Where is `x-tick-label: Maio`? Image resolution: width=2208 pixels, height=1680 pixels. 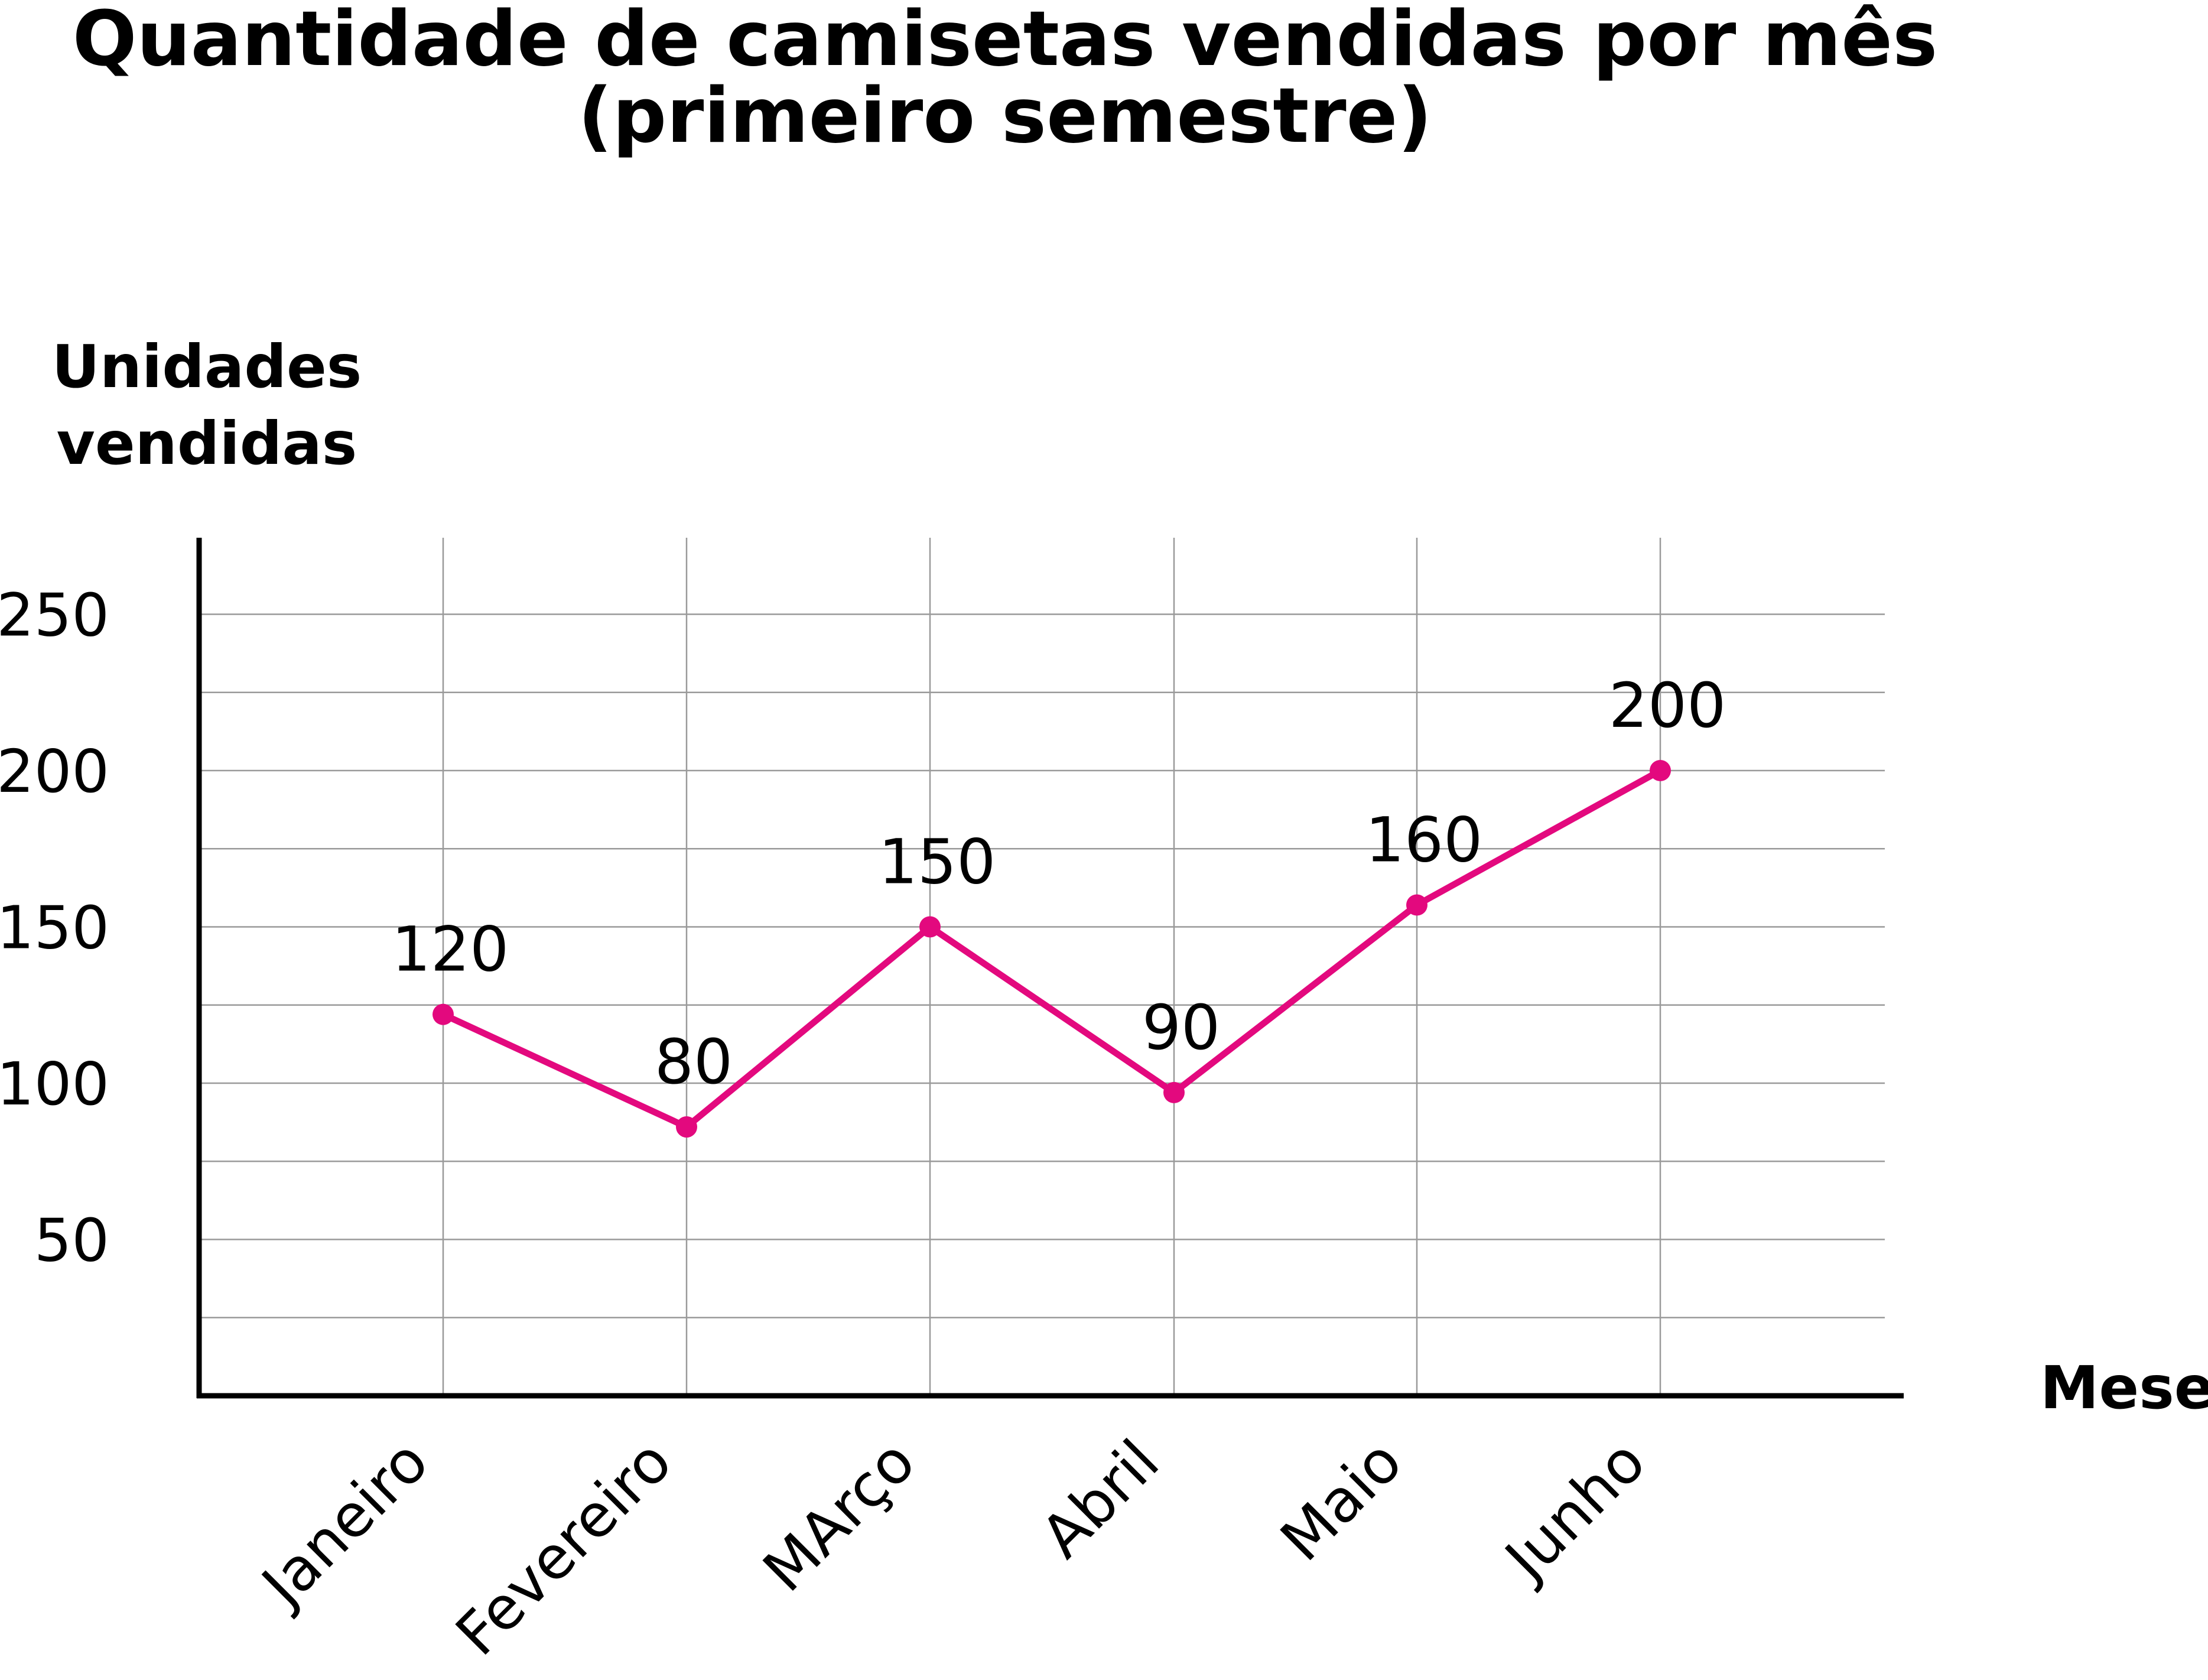
x-tick-label: Maio is located at coordinates (1341, 1500).